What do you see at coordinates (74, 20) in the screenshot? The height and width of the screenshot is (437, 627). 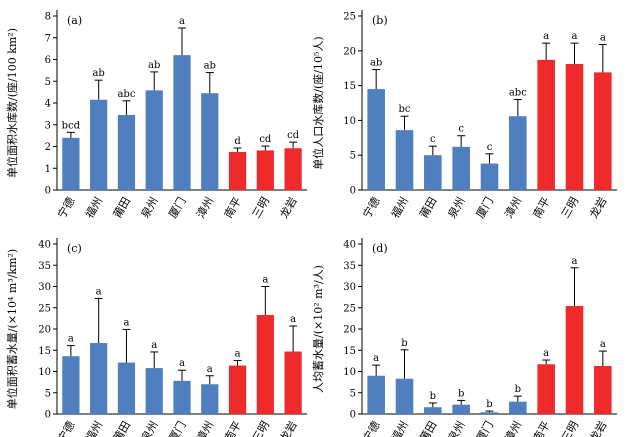 I see `panel-label: (a)` at bounding box center [74, 20].